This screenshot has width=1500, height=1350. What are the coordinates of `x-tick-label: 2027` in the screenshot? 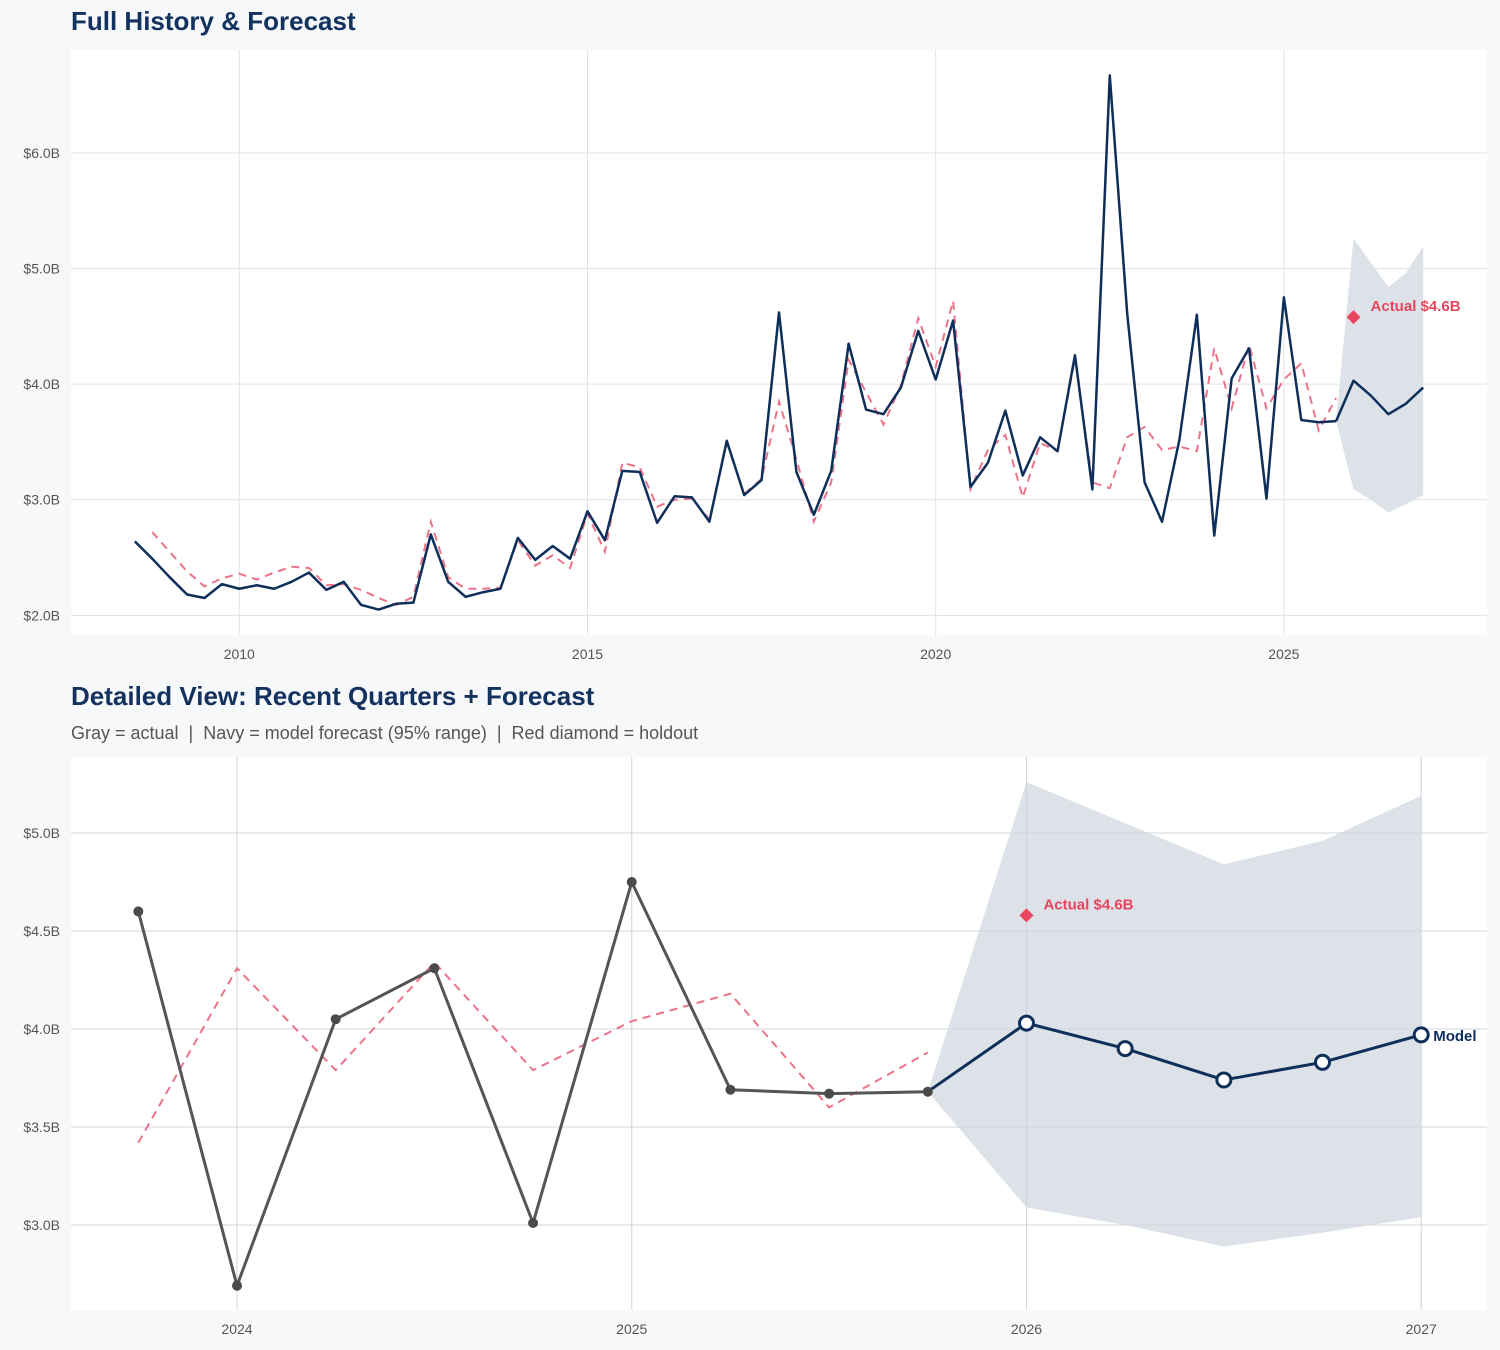 It's located at (1421, 1329).